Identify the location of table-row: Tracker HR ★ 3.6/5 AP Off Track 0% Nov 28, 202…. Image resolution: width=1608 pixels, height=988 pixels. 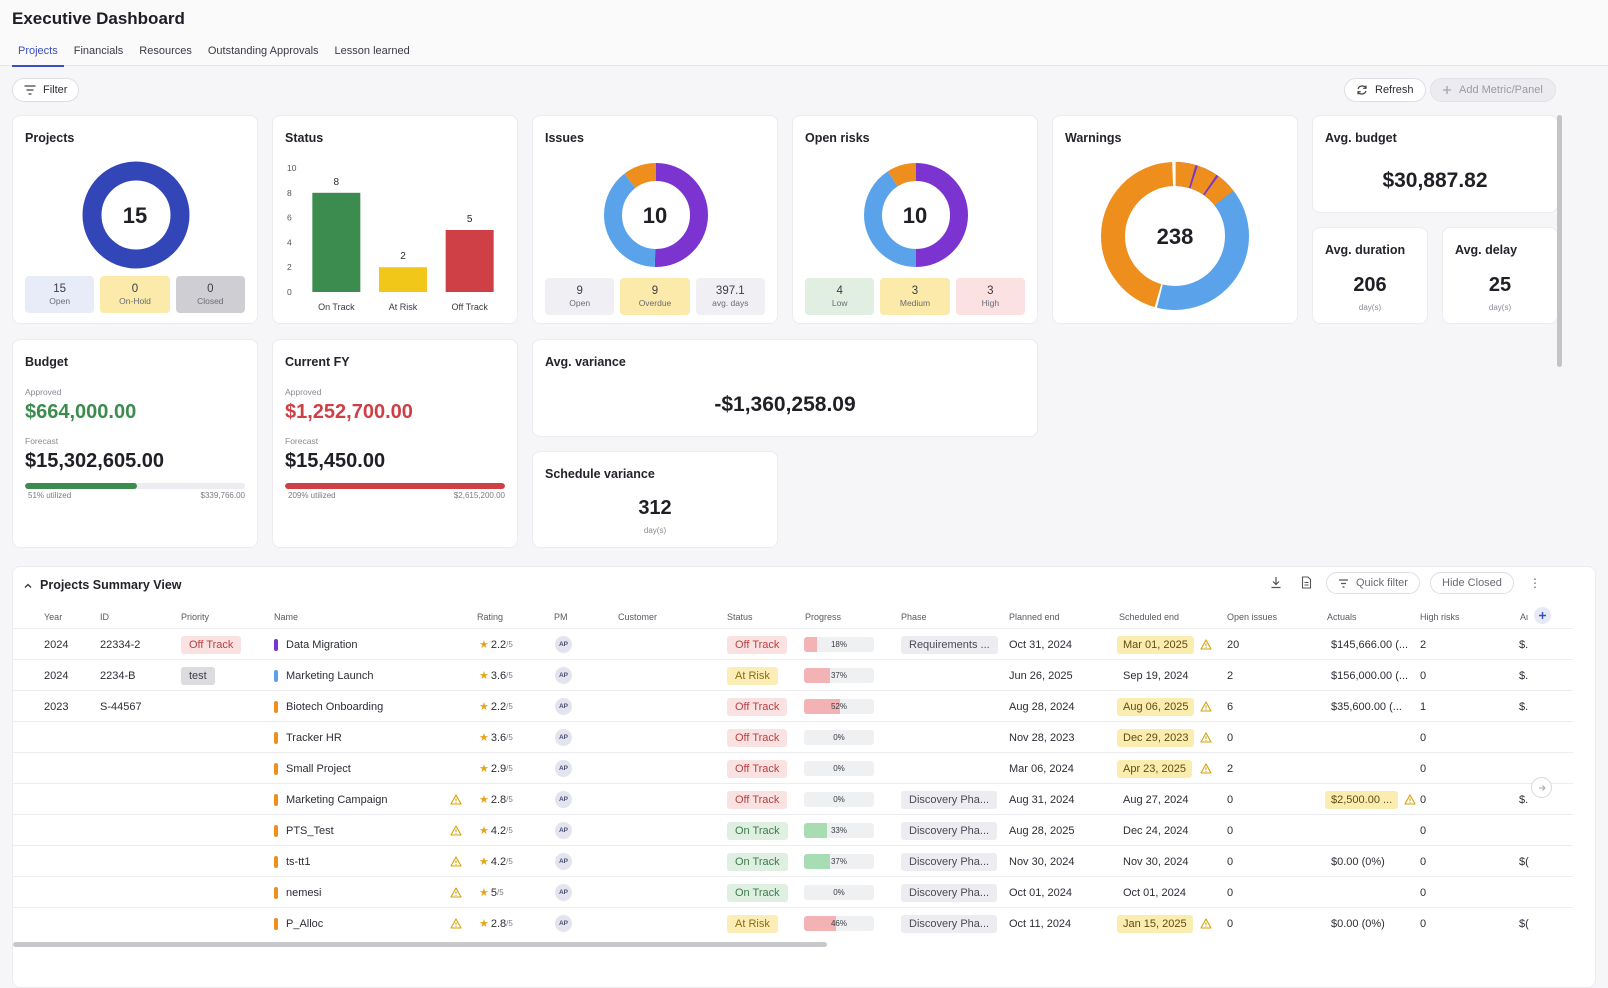
(793, 736).